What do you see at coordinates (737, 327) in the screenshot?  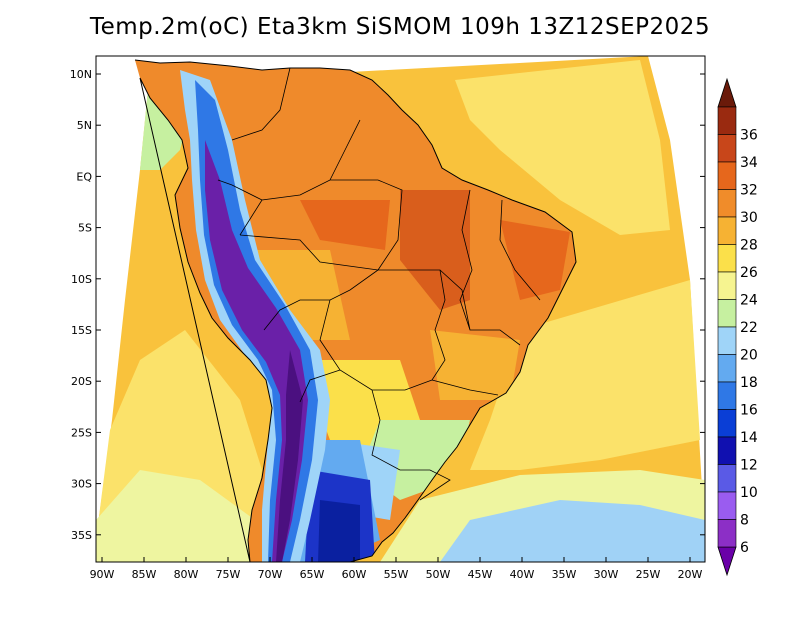 I see `colorbar: 6 8 10 12 14 16 18 20 22 24 26 28 30 32 34 36` at bounding box center [737, 327].